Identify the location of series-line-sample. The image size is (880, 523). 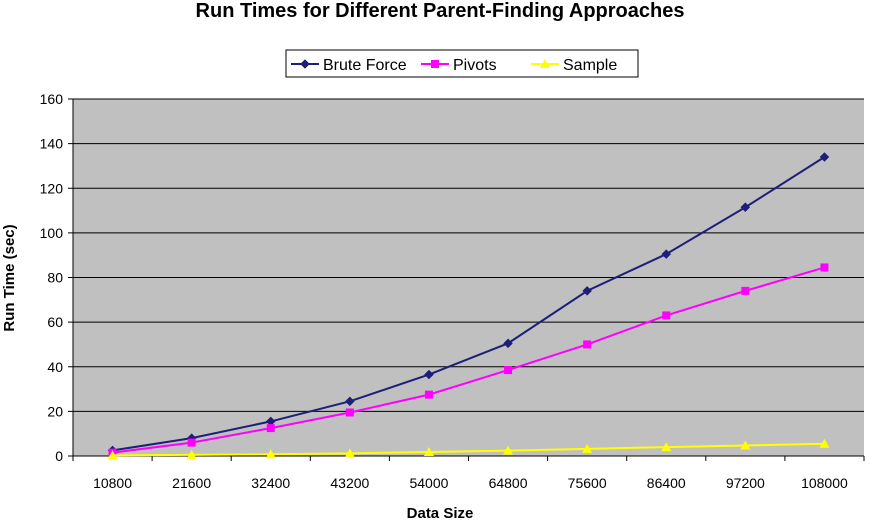
(468, 449).